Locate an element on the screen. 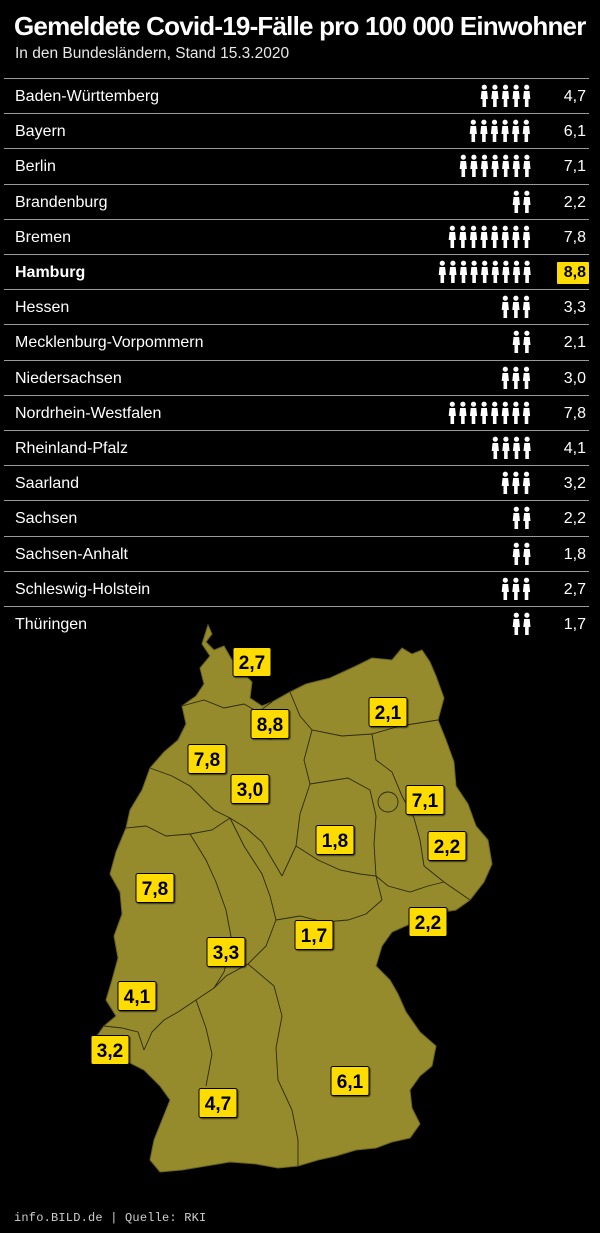 This screenshot has height=1233, width=600. map-label: 8,8 is located at coordinates (270, 724).